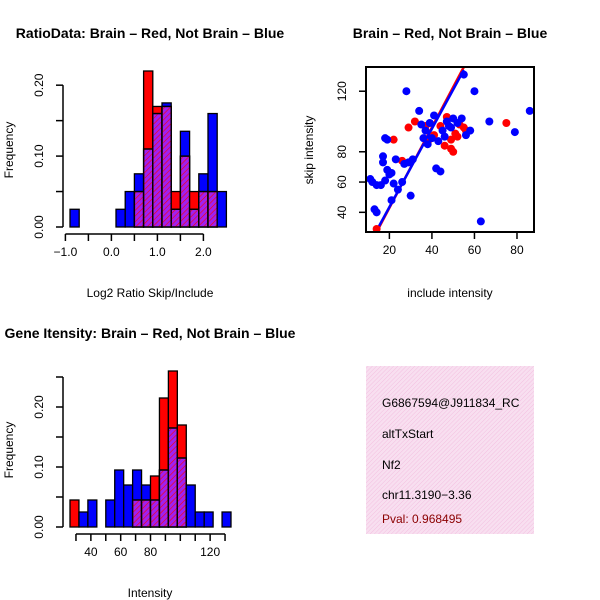 The width and height of the screenshot is (600, 600). Describe the element at coordinates (9, 450) in the screenshot. I see `intensity-histogram-ylabel: Frequency` at that location.